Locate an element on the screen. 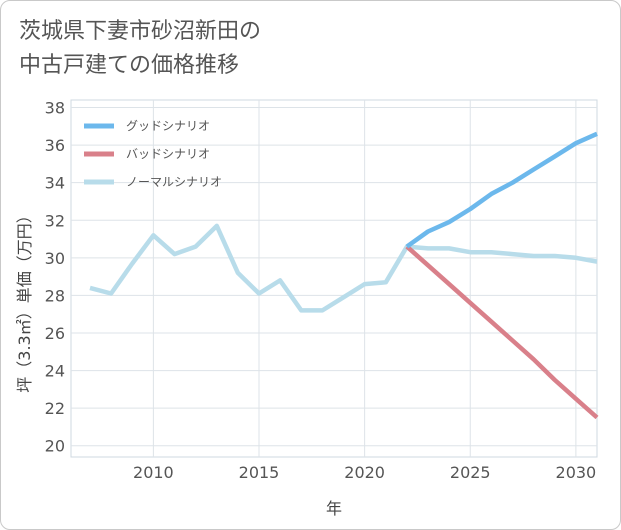 This screenshot has height=530, width=621. legend-label: バッドシナリオ is located at coordinates (168, 154).